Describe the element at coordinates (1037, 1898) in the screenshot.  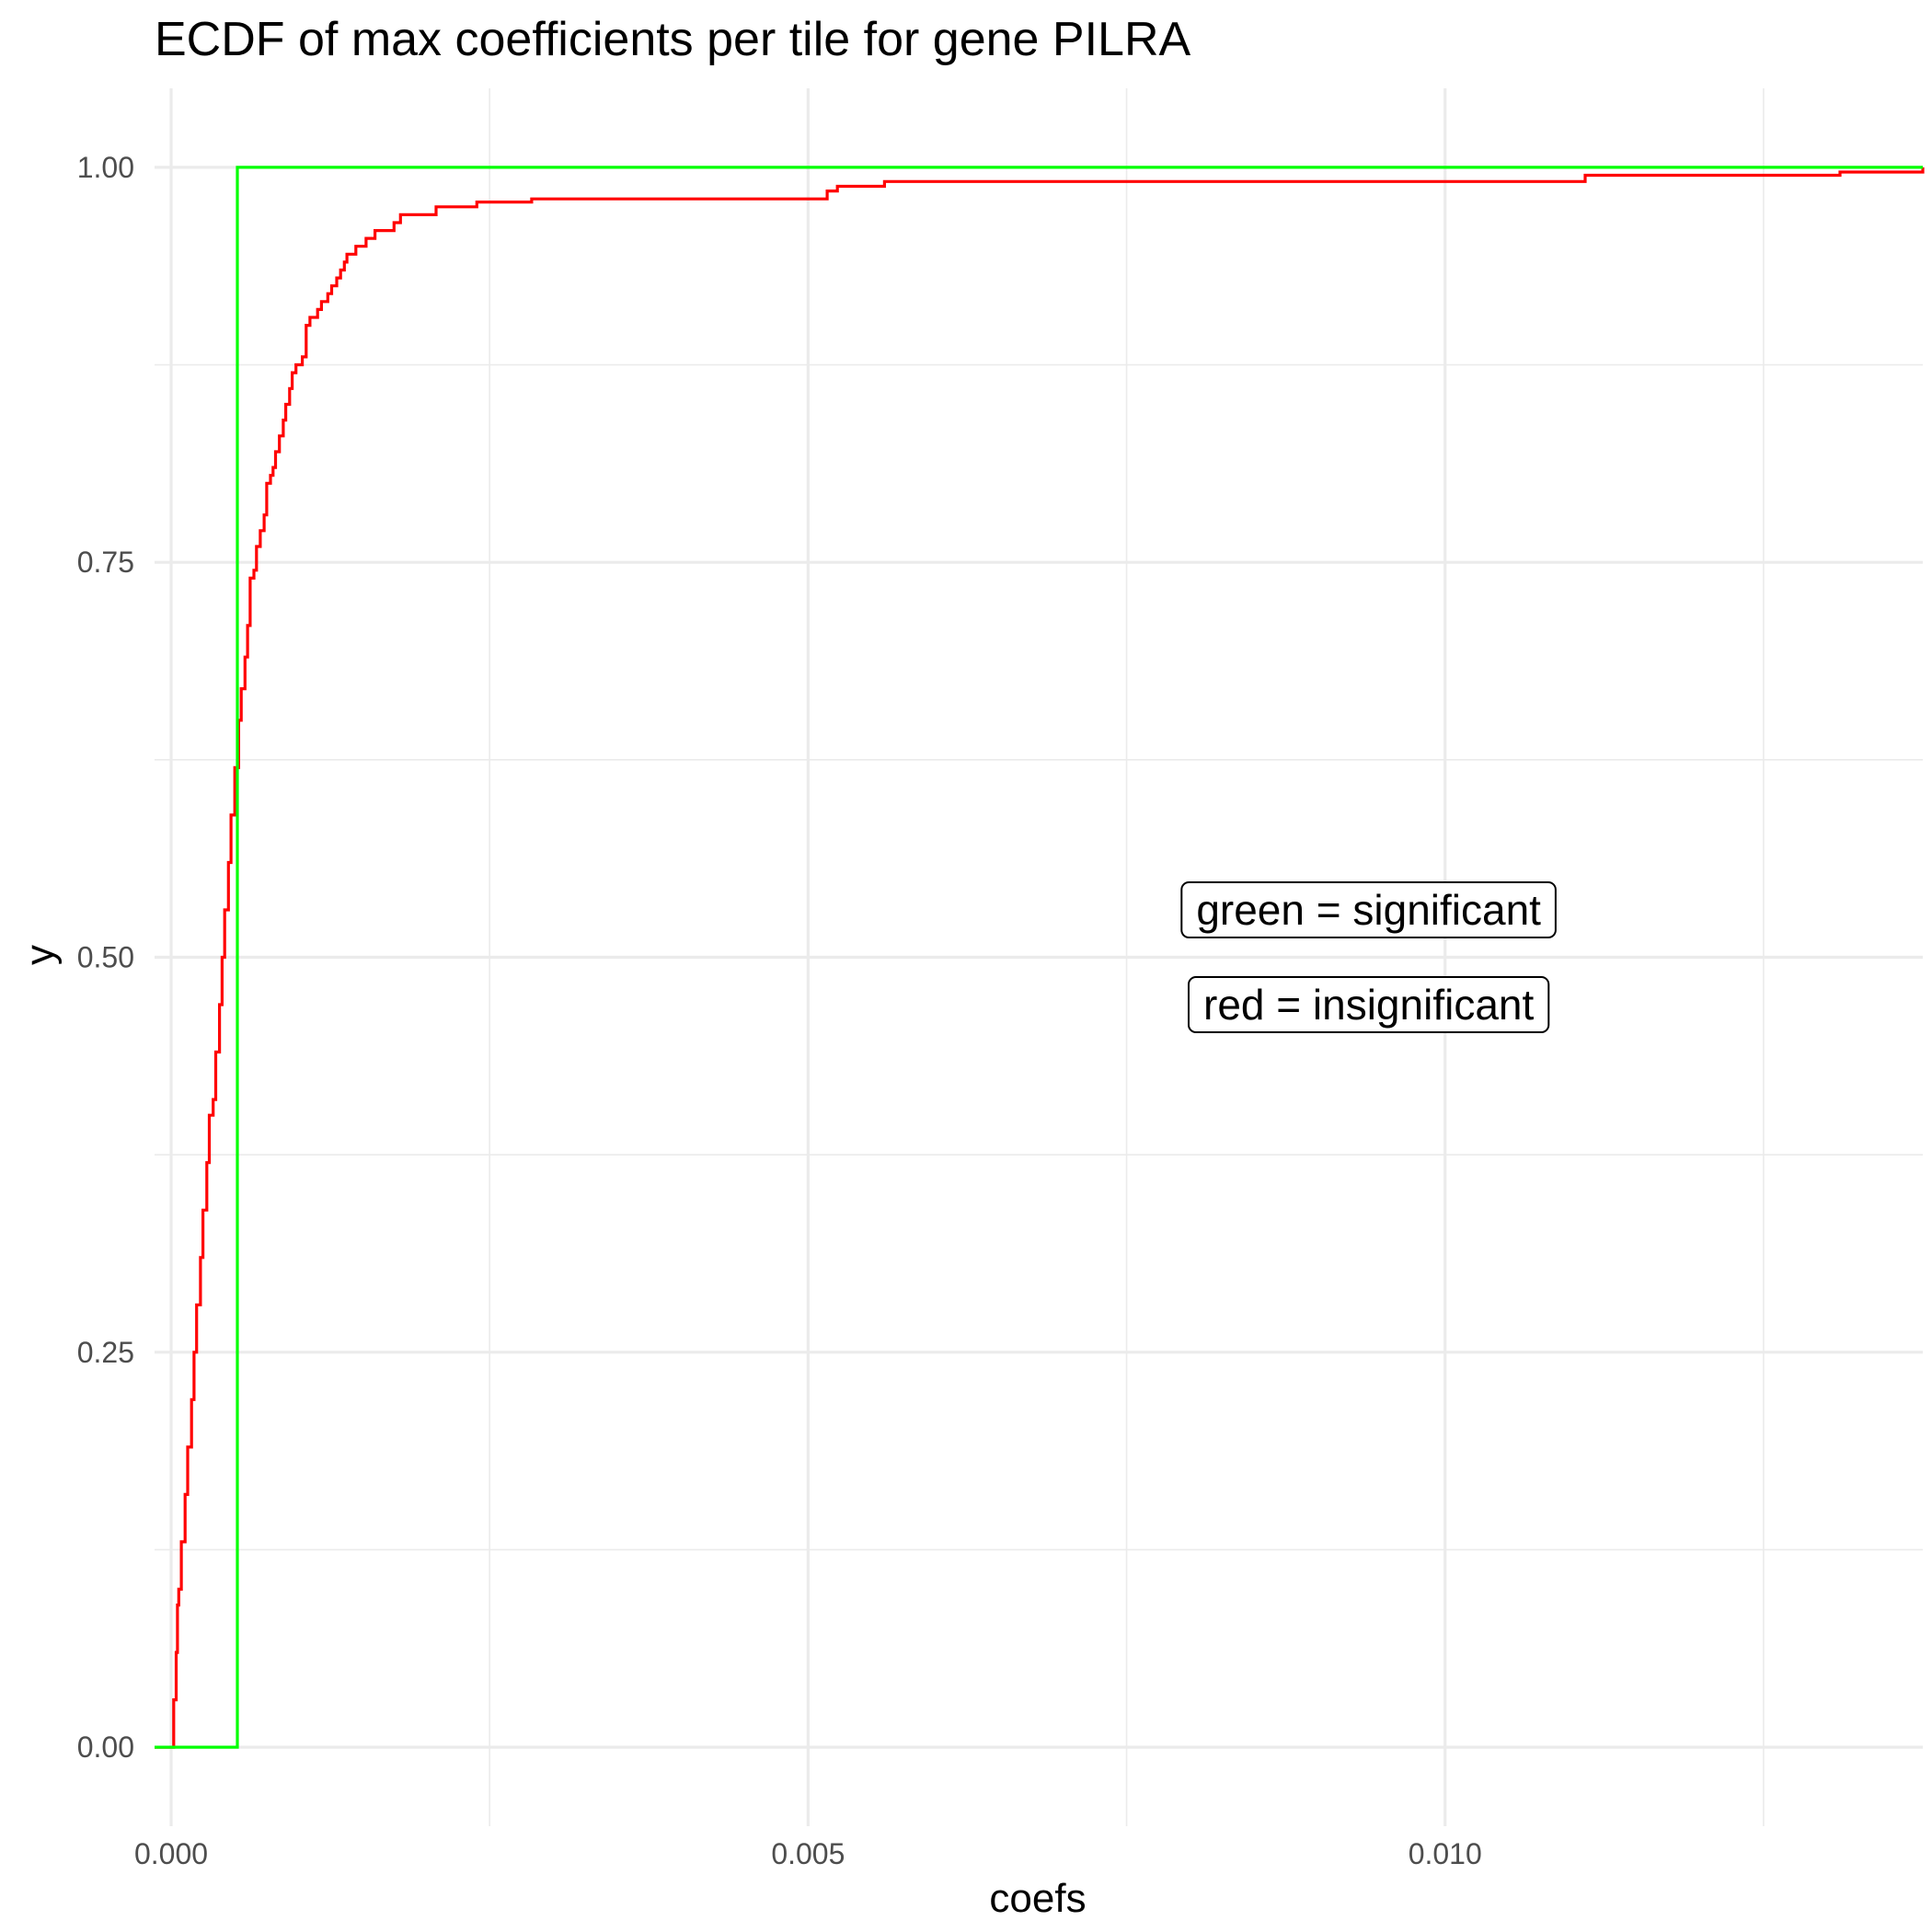
I see `x-axis-label: coefs` at that location.